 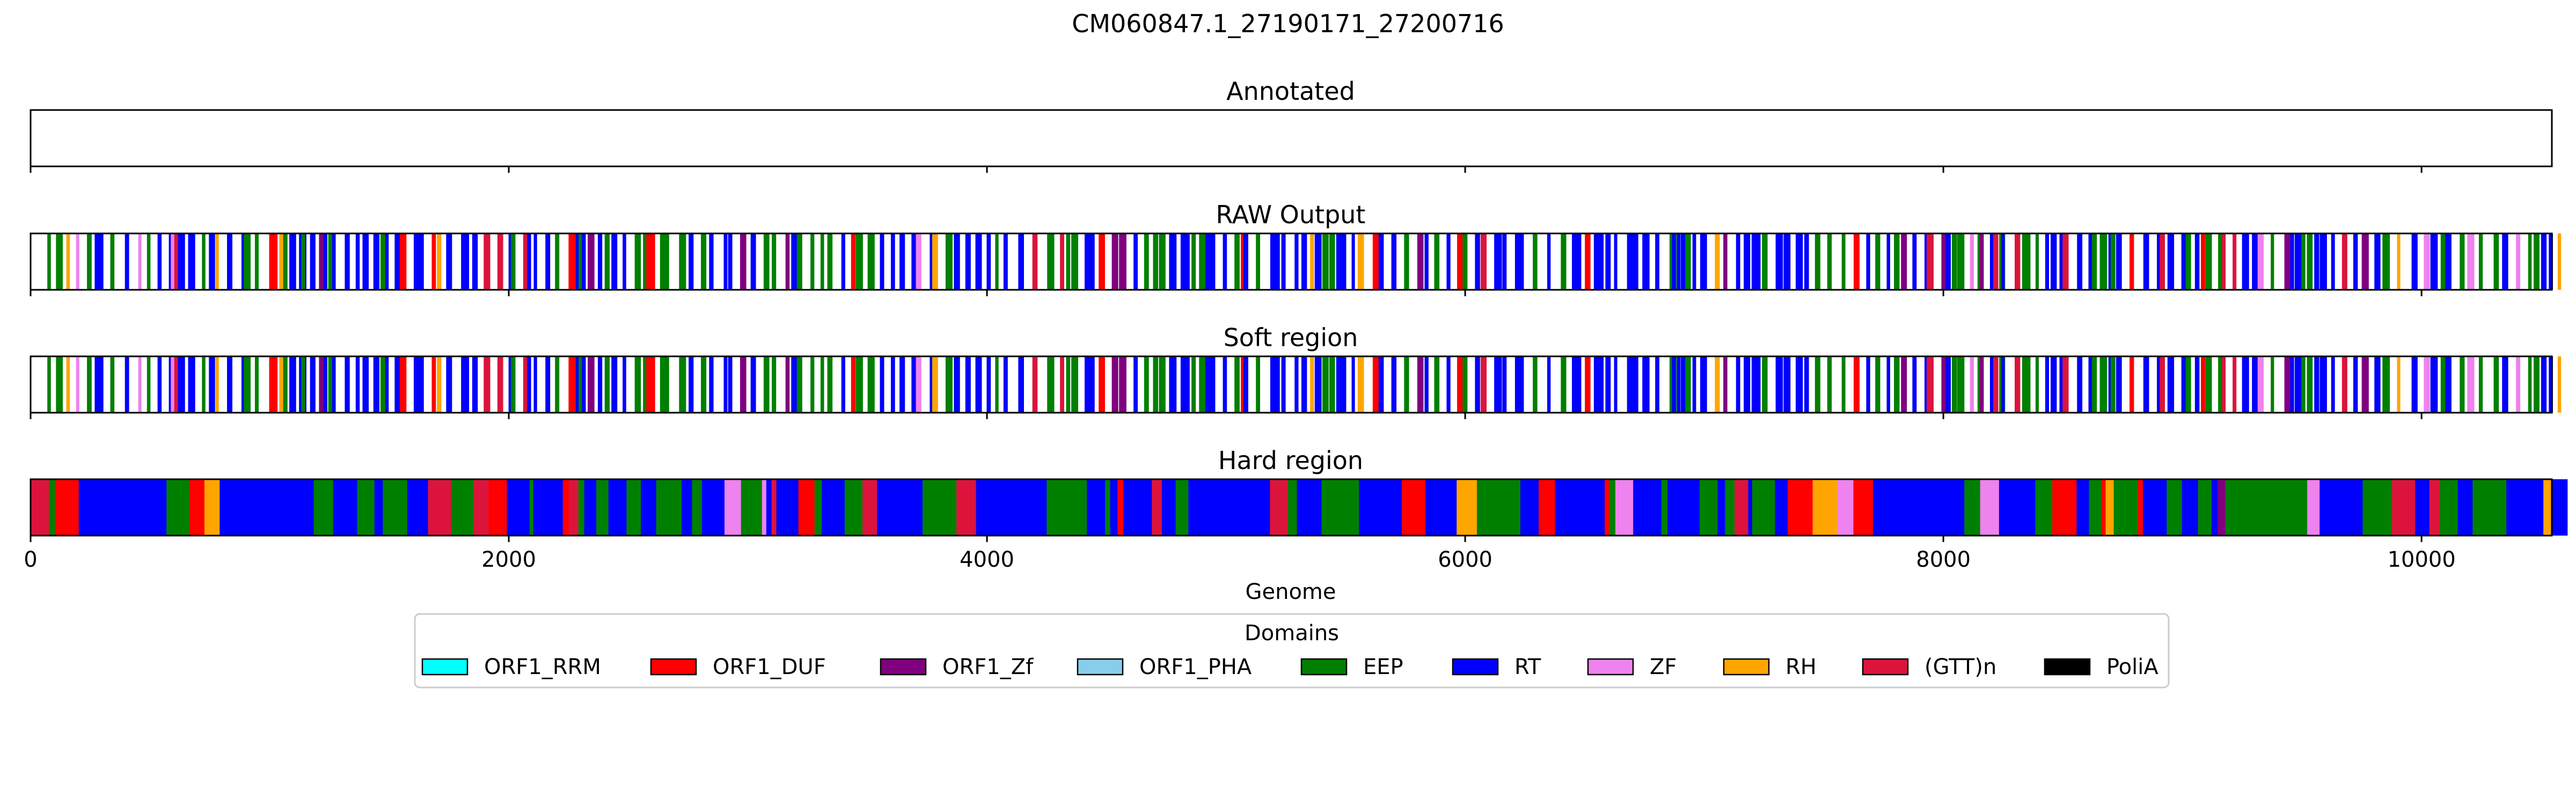 I want to click on legend-label: (GTT)n, so click(x=1960, y=667).